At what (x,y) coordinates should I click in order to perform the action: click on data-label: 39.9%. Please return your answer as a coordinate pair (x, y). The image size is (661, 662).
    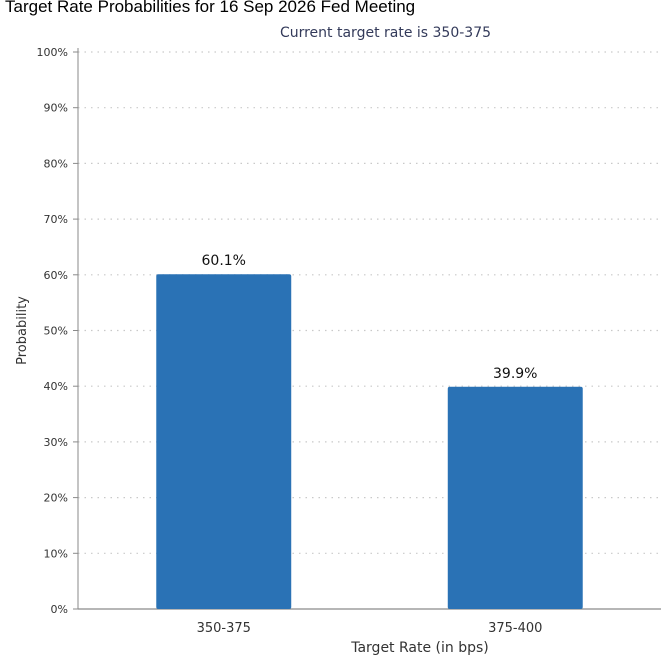
    Looking at the image, I should click on (515, 374).